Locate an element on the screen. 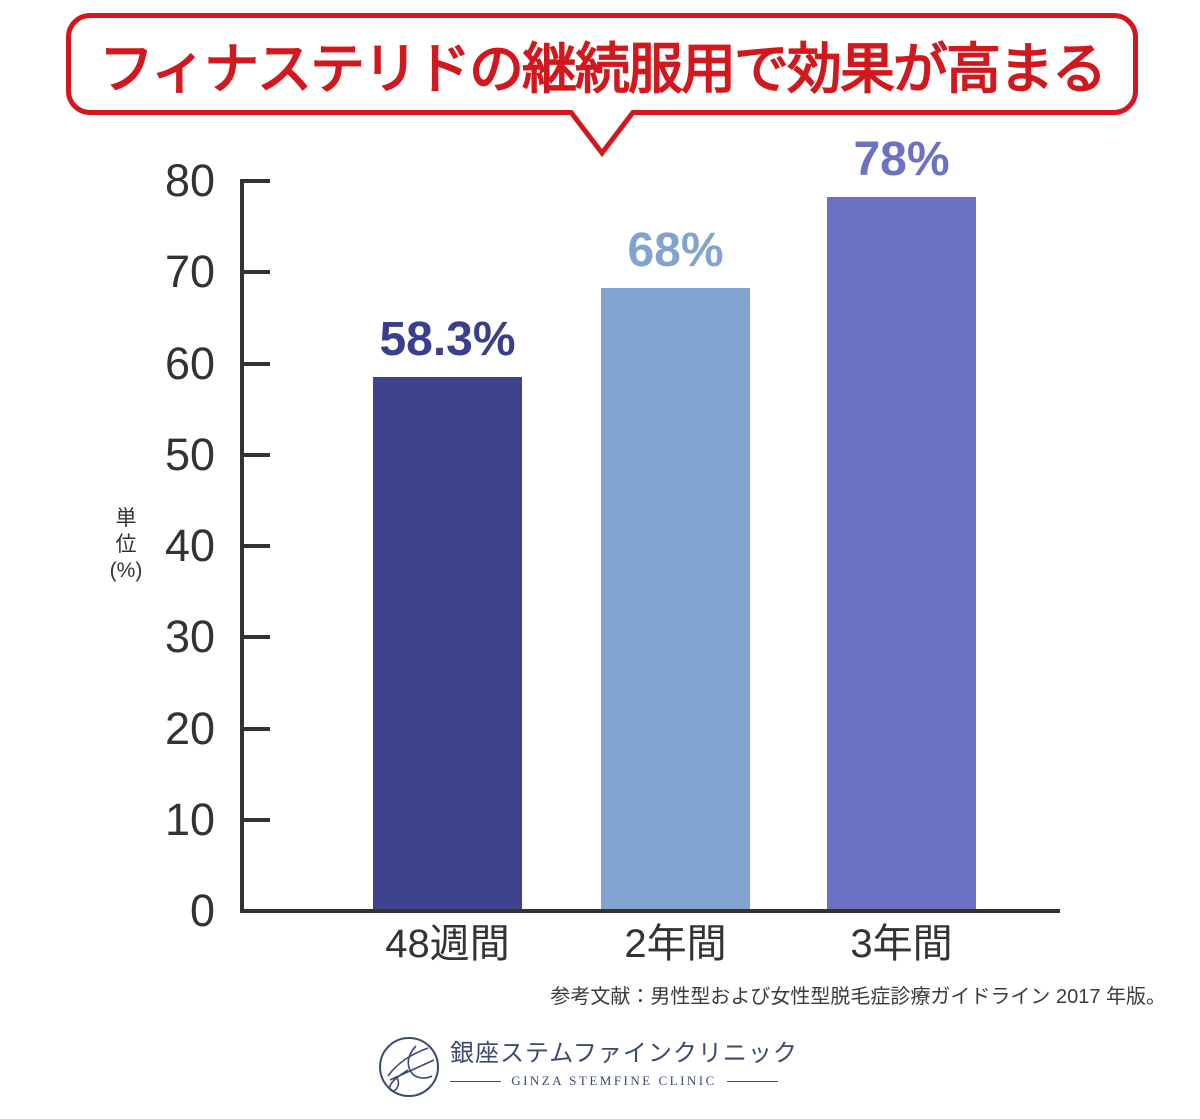 The width and height of the screenshot is (1200, 1119). y-axis-label: 単 位 (%) is located at coordinates (126, 545).